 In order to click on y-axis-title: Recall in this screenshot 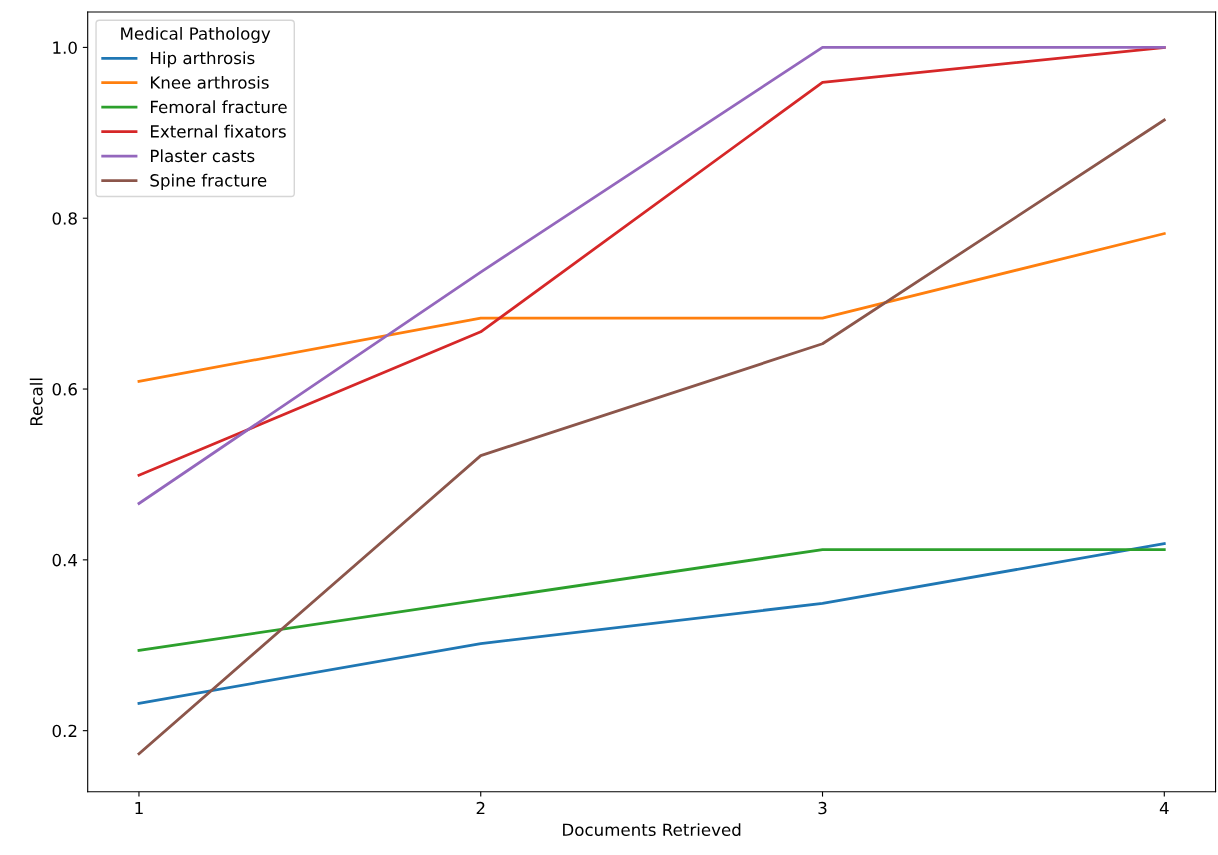, I will do `click(36, 402)`.